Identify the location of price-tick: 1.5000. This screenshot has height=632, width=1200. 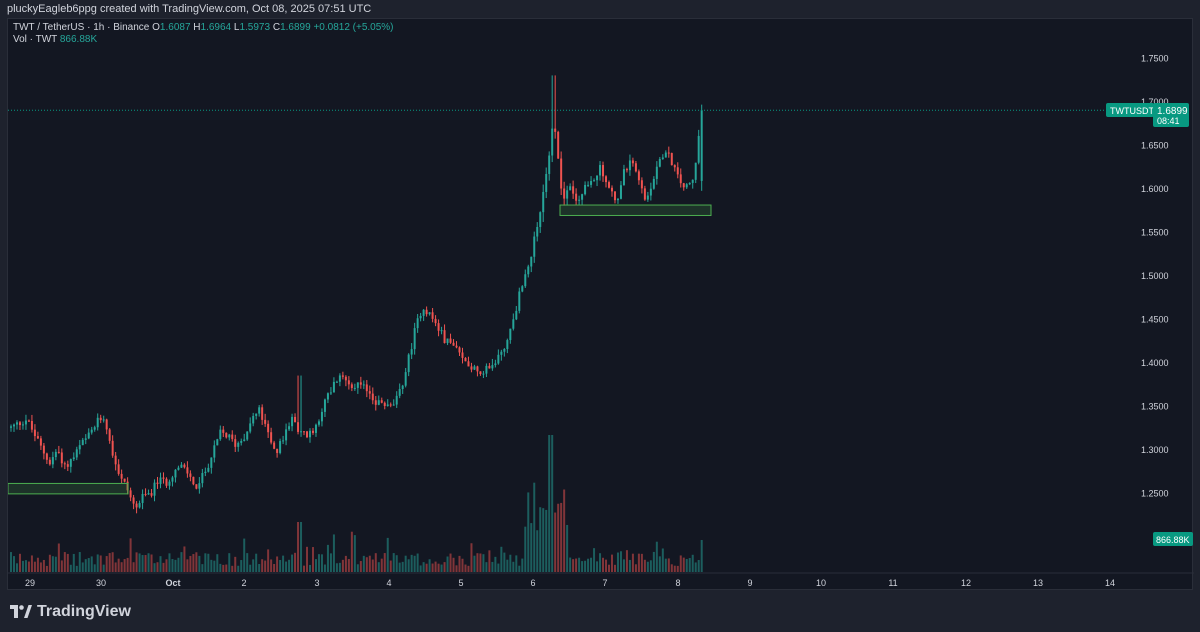
(1155, 276).